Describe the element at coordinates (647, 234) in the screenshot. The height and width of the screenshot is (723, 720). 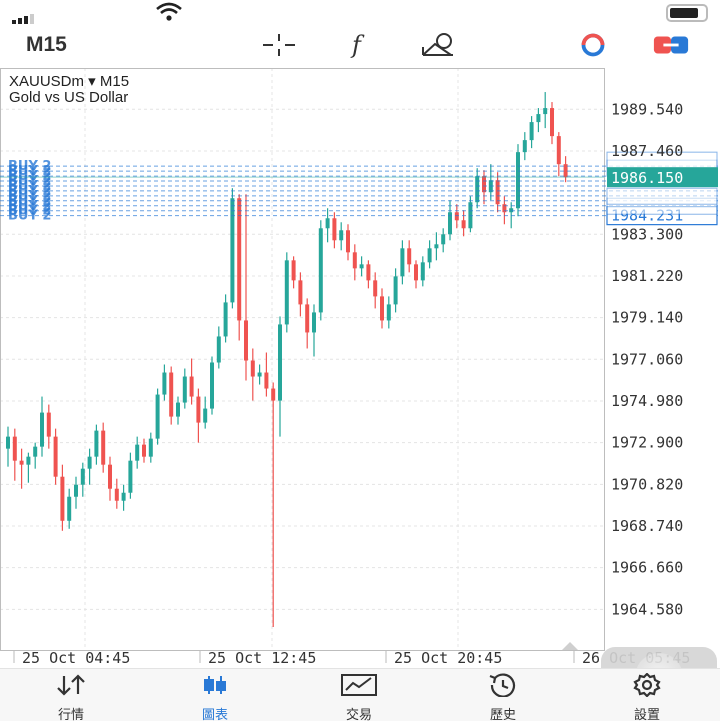
I see `price-tick-label: 1983.300` at that location.